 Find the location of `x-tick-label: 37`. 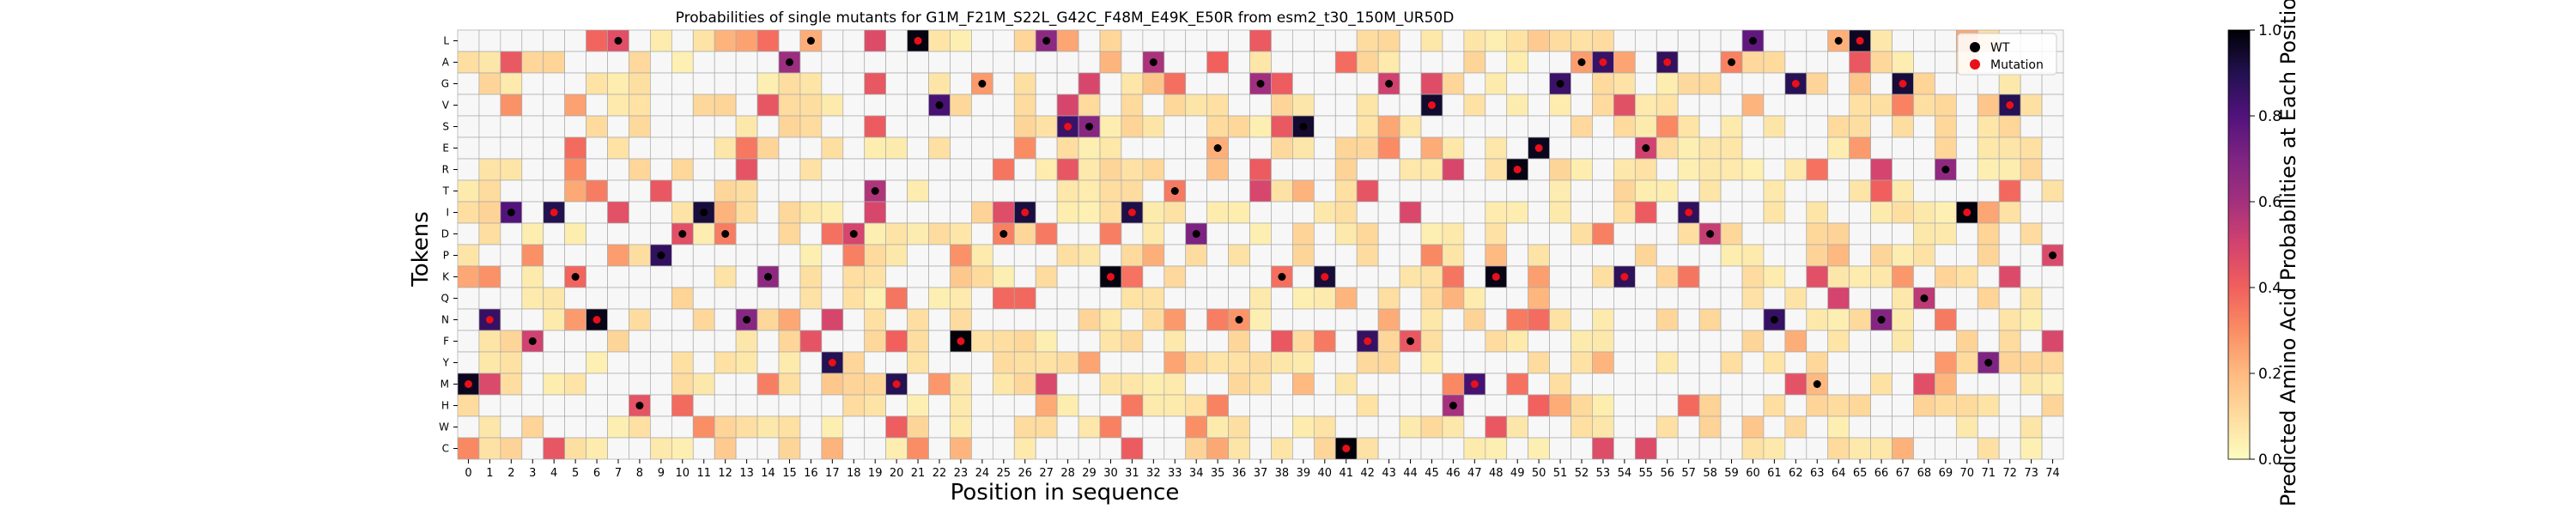

x-tick-label: 37 is located at coordinates (1261, 473).